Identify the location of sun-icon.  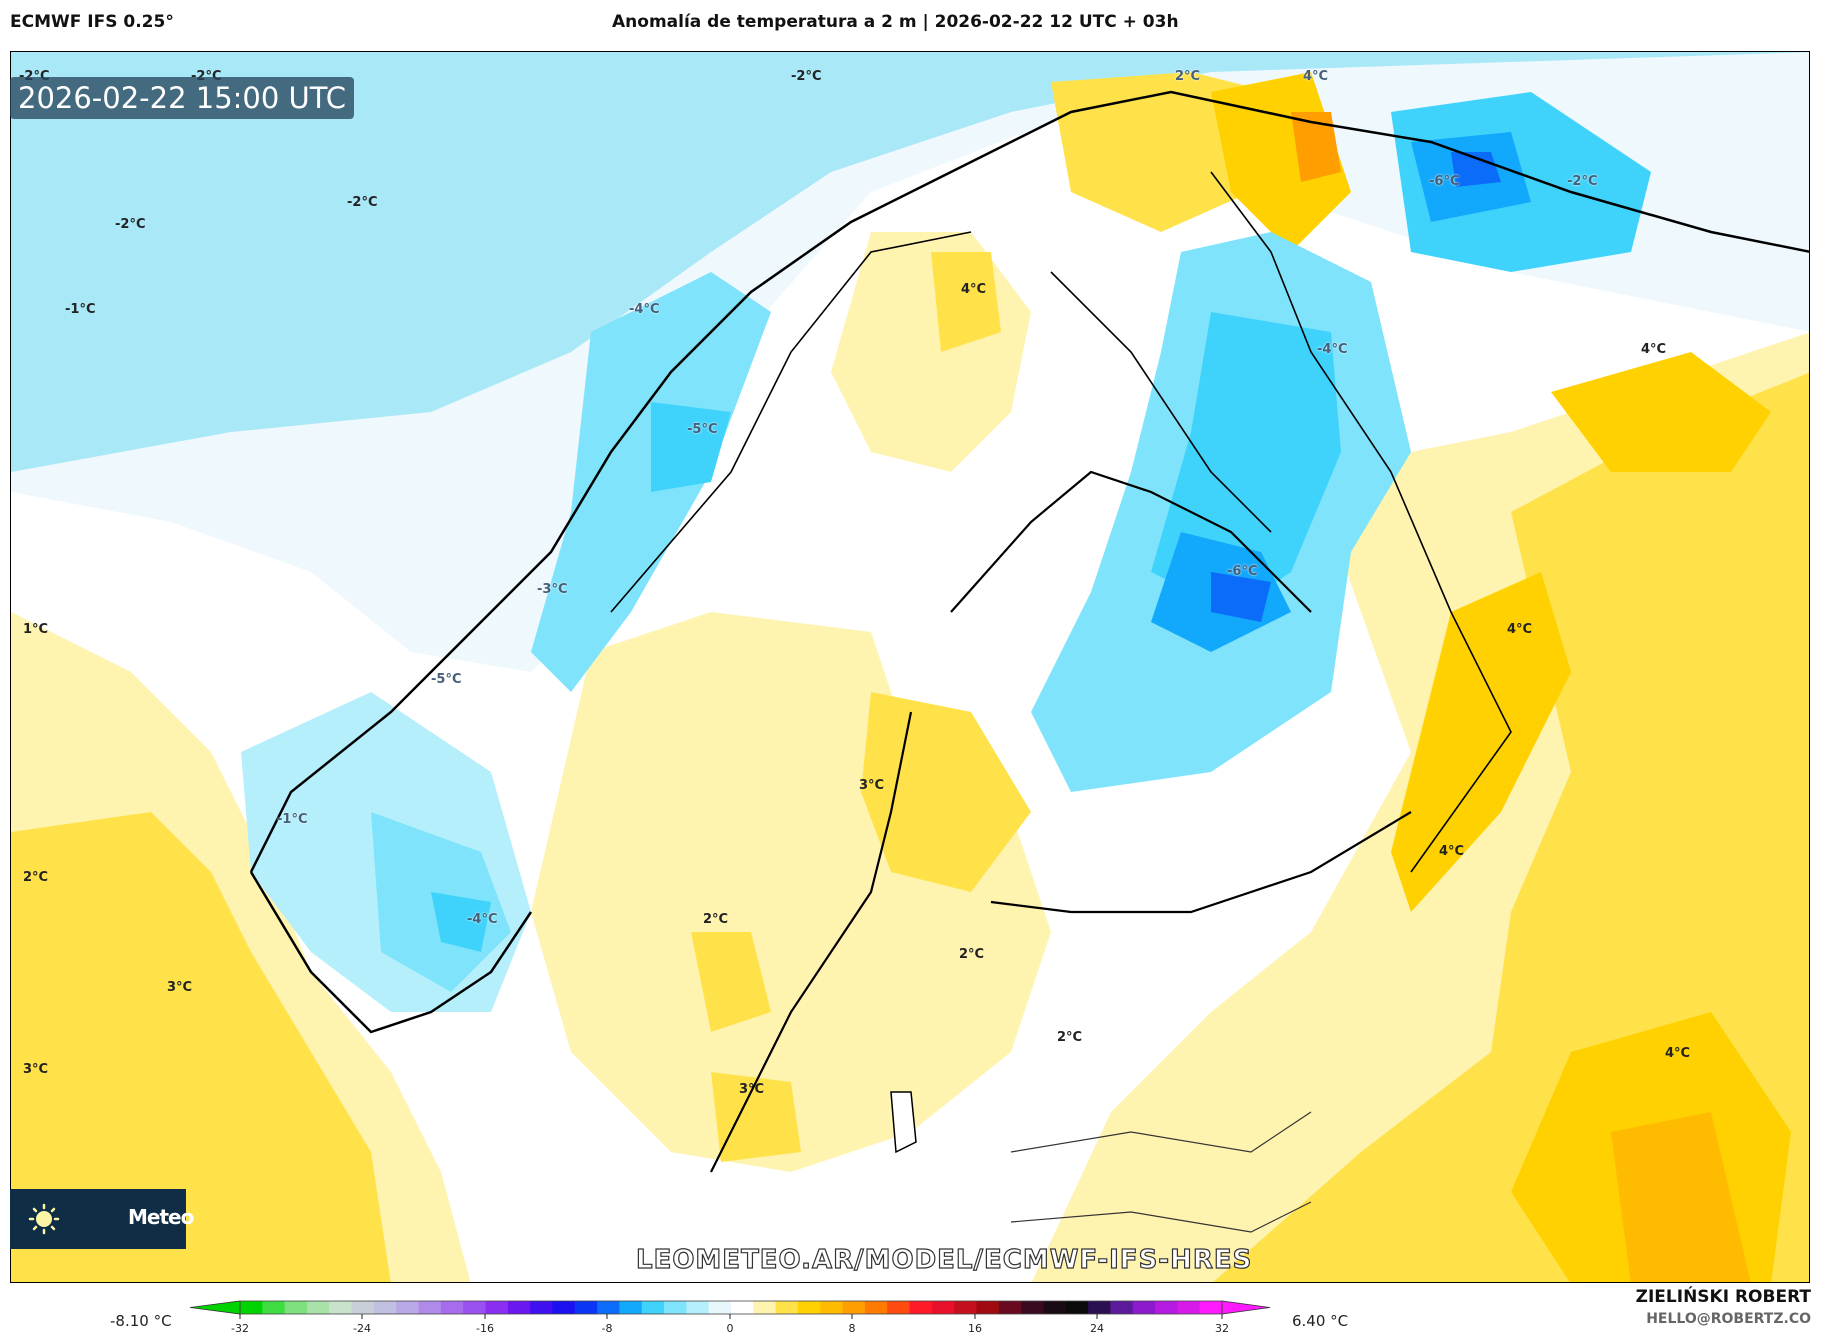
(44, 1219).